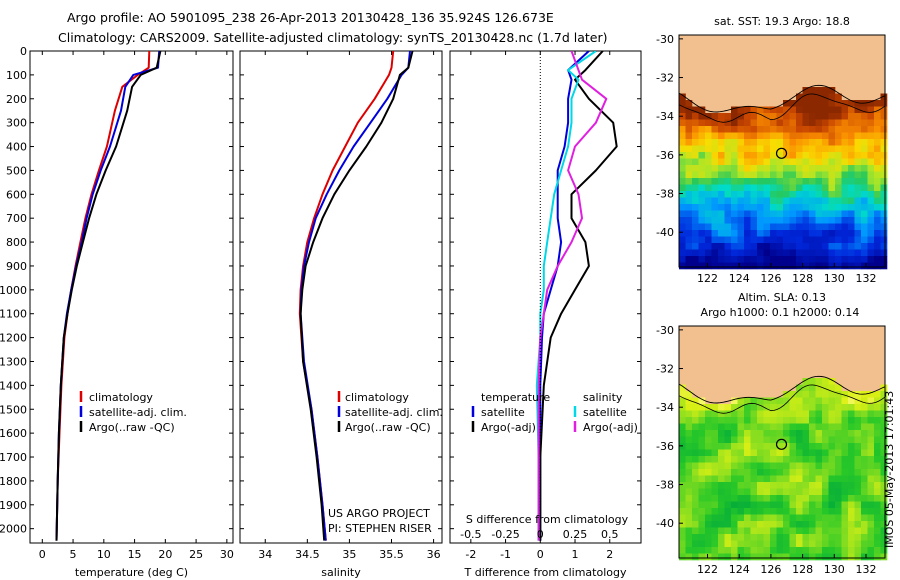 This screenshot has width=900, height=580. Describe the element at coordinates (196, 554) in the screenshot. I see `x-tick-label: 25` at that location.